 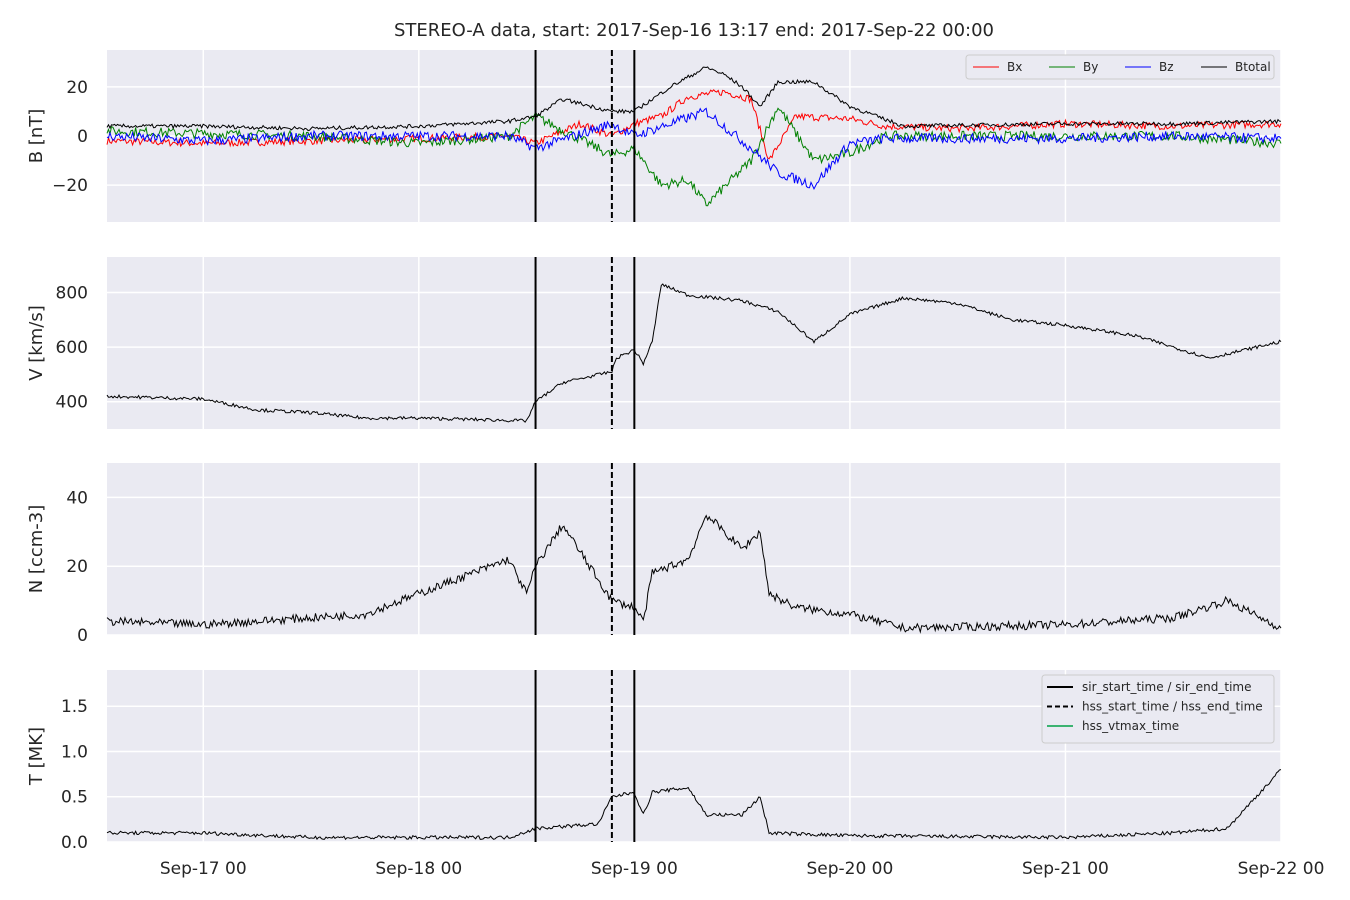 What do you see at coordinates (849, 869) in the screenshot?
I see `x-tick-label: Sep-20 00` at bounding box center [849, 869].